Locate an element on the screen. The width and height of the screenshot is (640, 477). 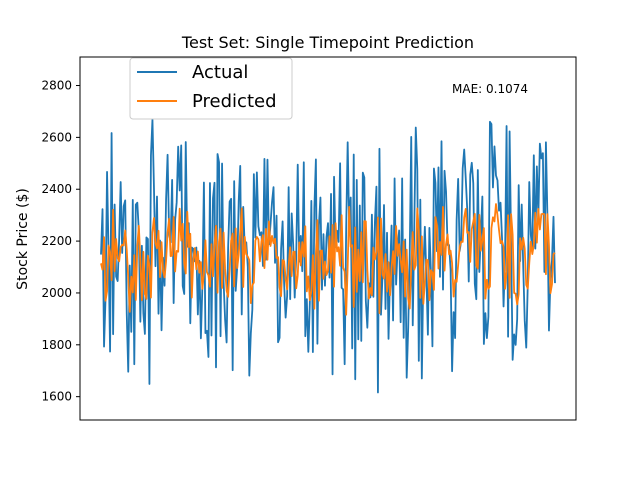
y-axis-label: Stock Price ($) is located at coordinates (23, 239).